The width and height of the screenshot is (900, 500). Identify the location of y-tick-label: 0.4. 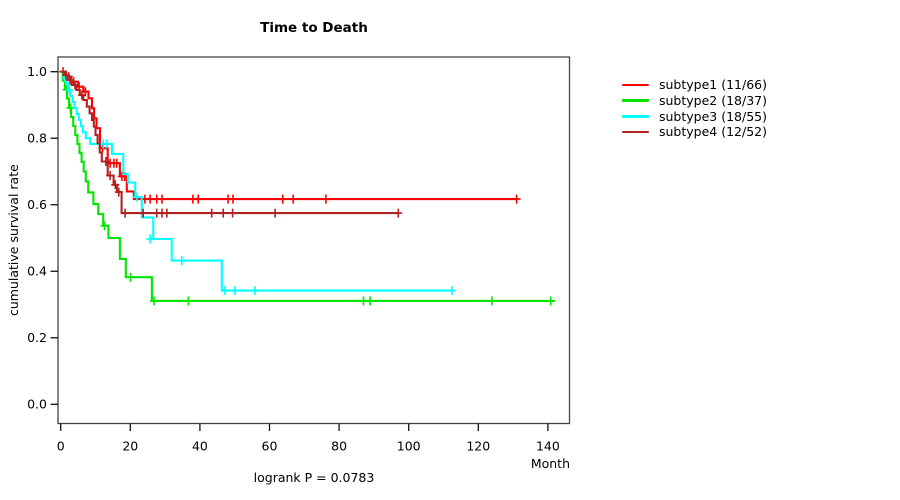
(37, 270).